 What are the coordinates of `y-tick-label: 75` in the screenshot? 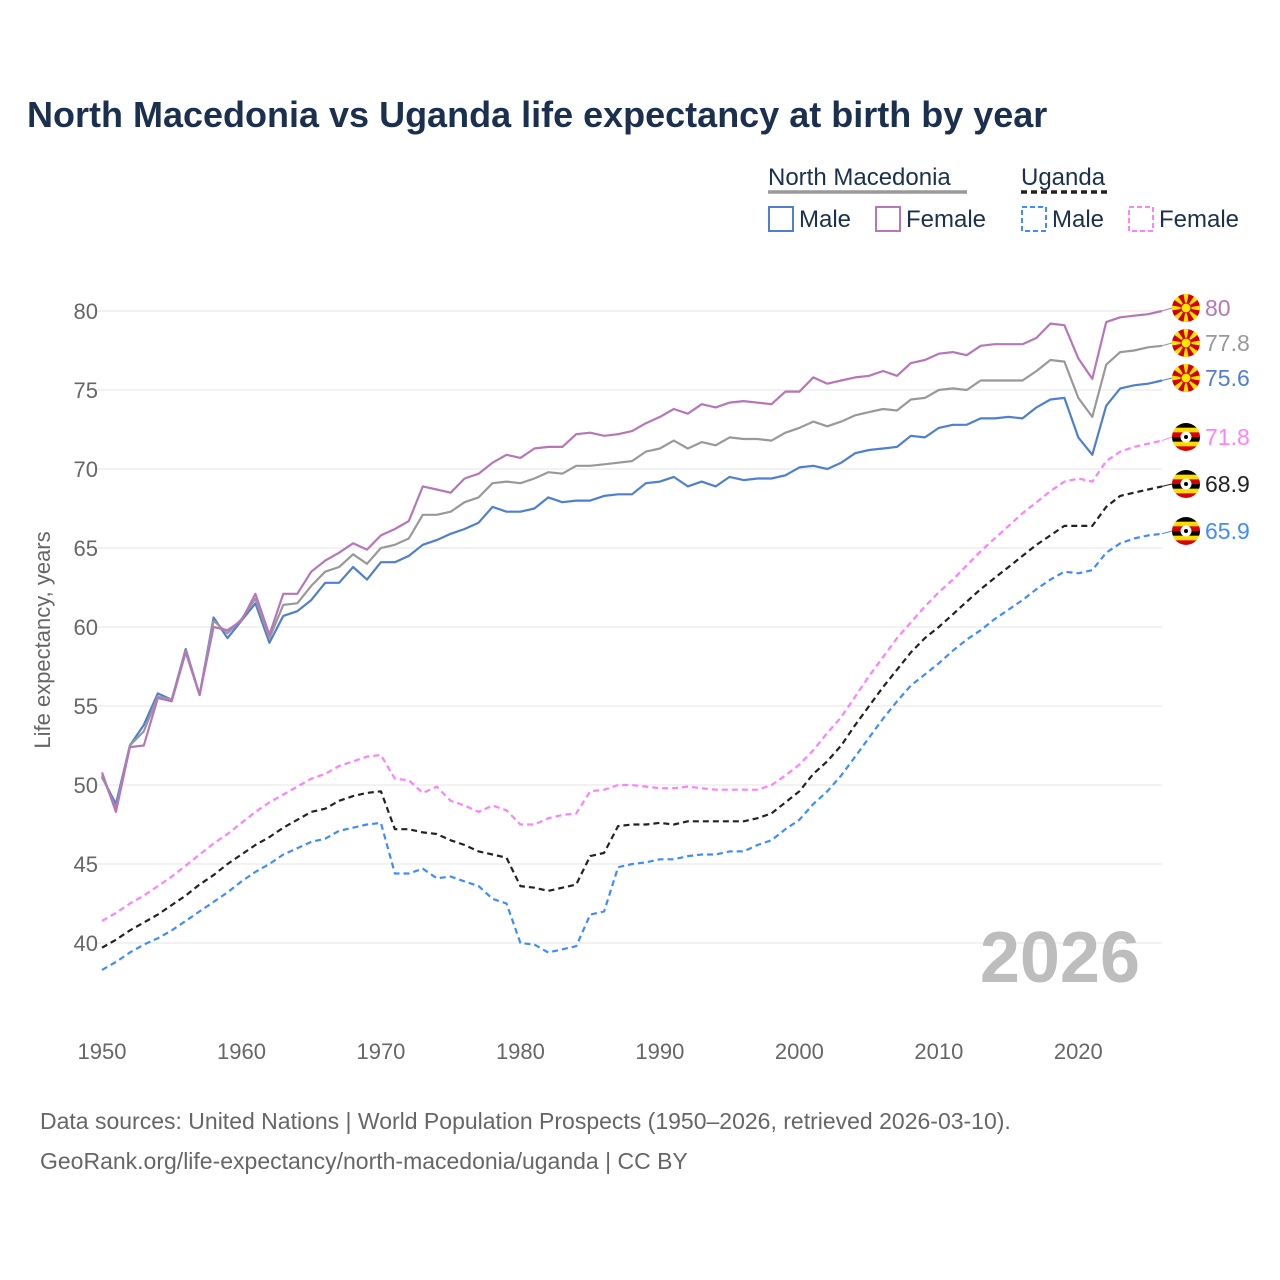 It's located at (86, 390).